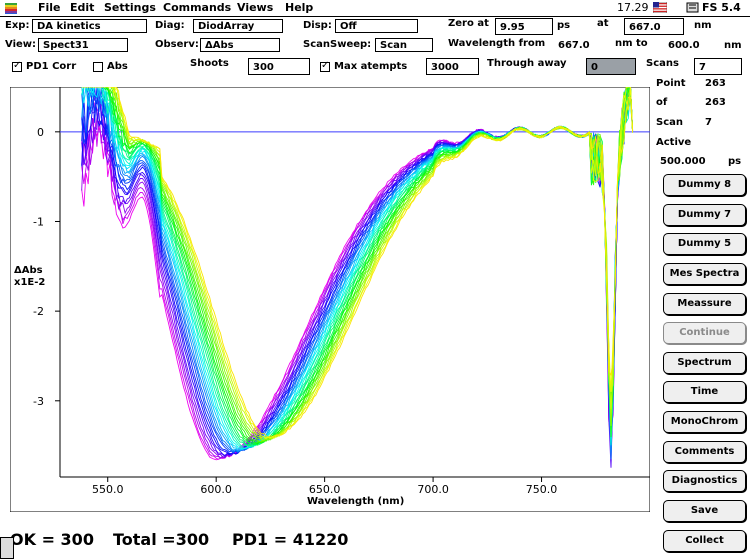 The height and width of the screenshot is (560, 750). Describe the element at coordinates (633, 7) in the screenshot. I see `menu-clock: 17.29` at that location.